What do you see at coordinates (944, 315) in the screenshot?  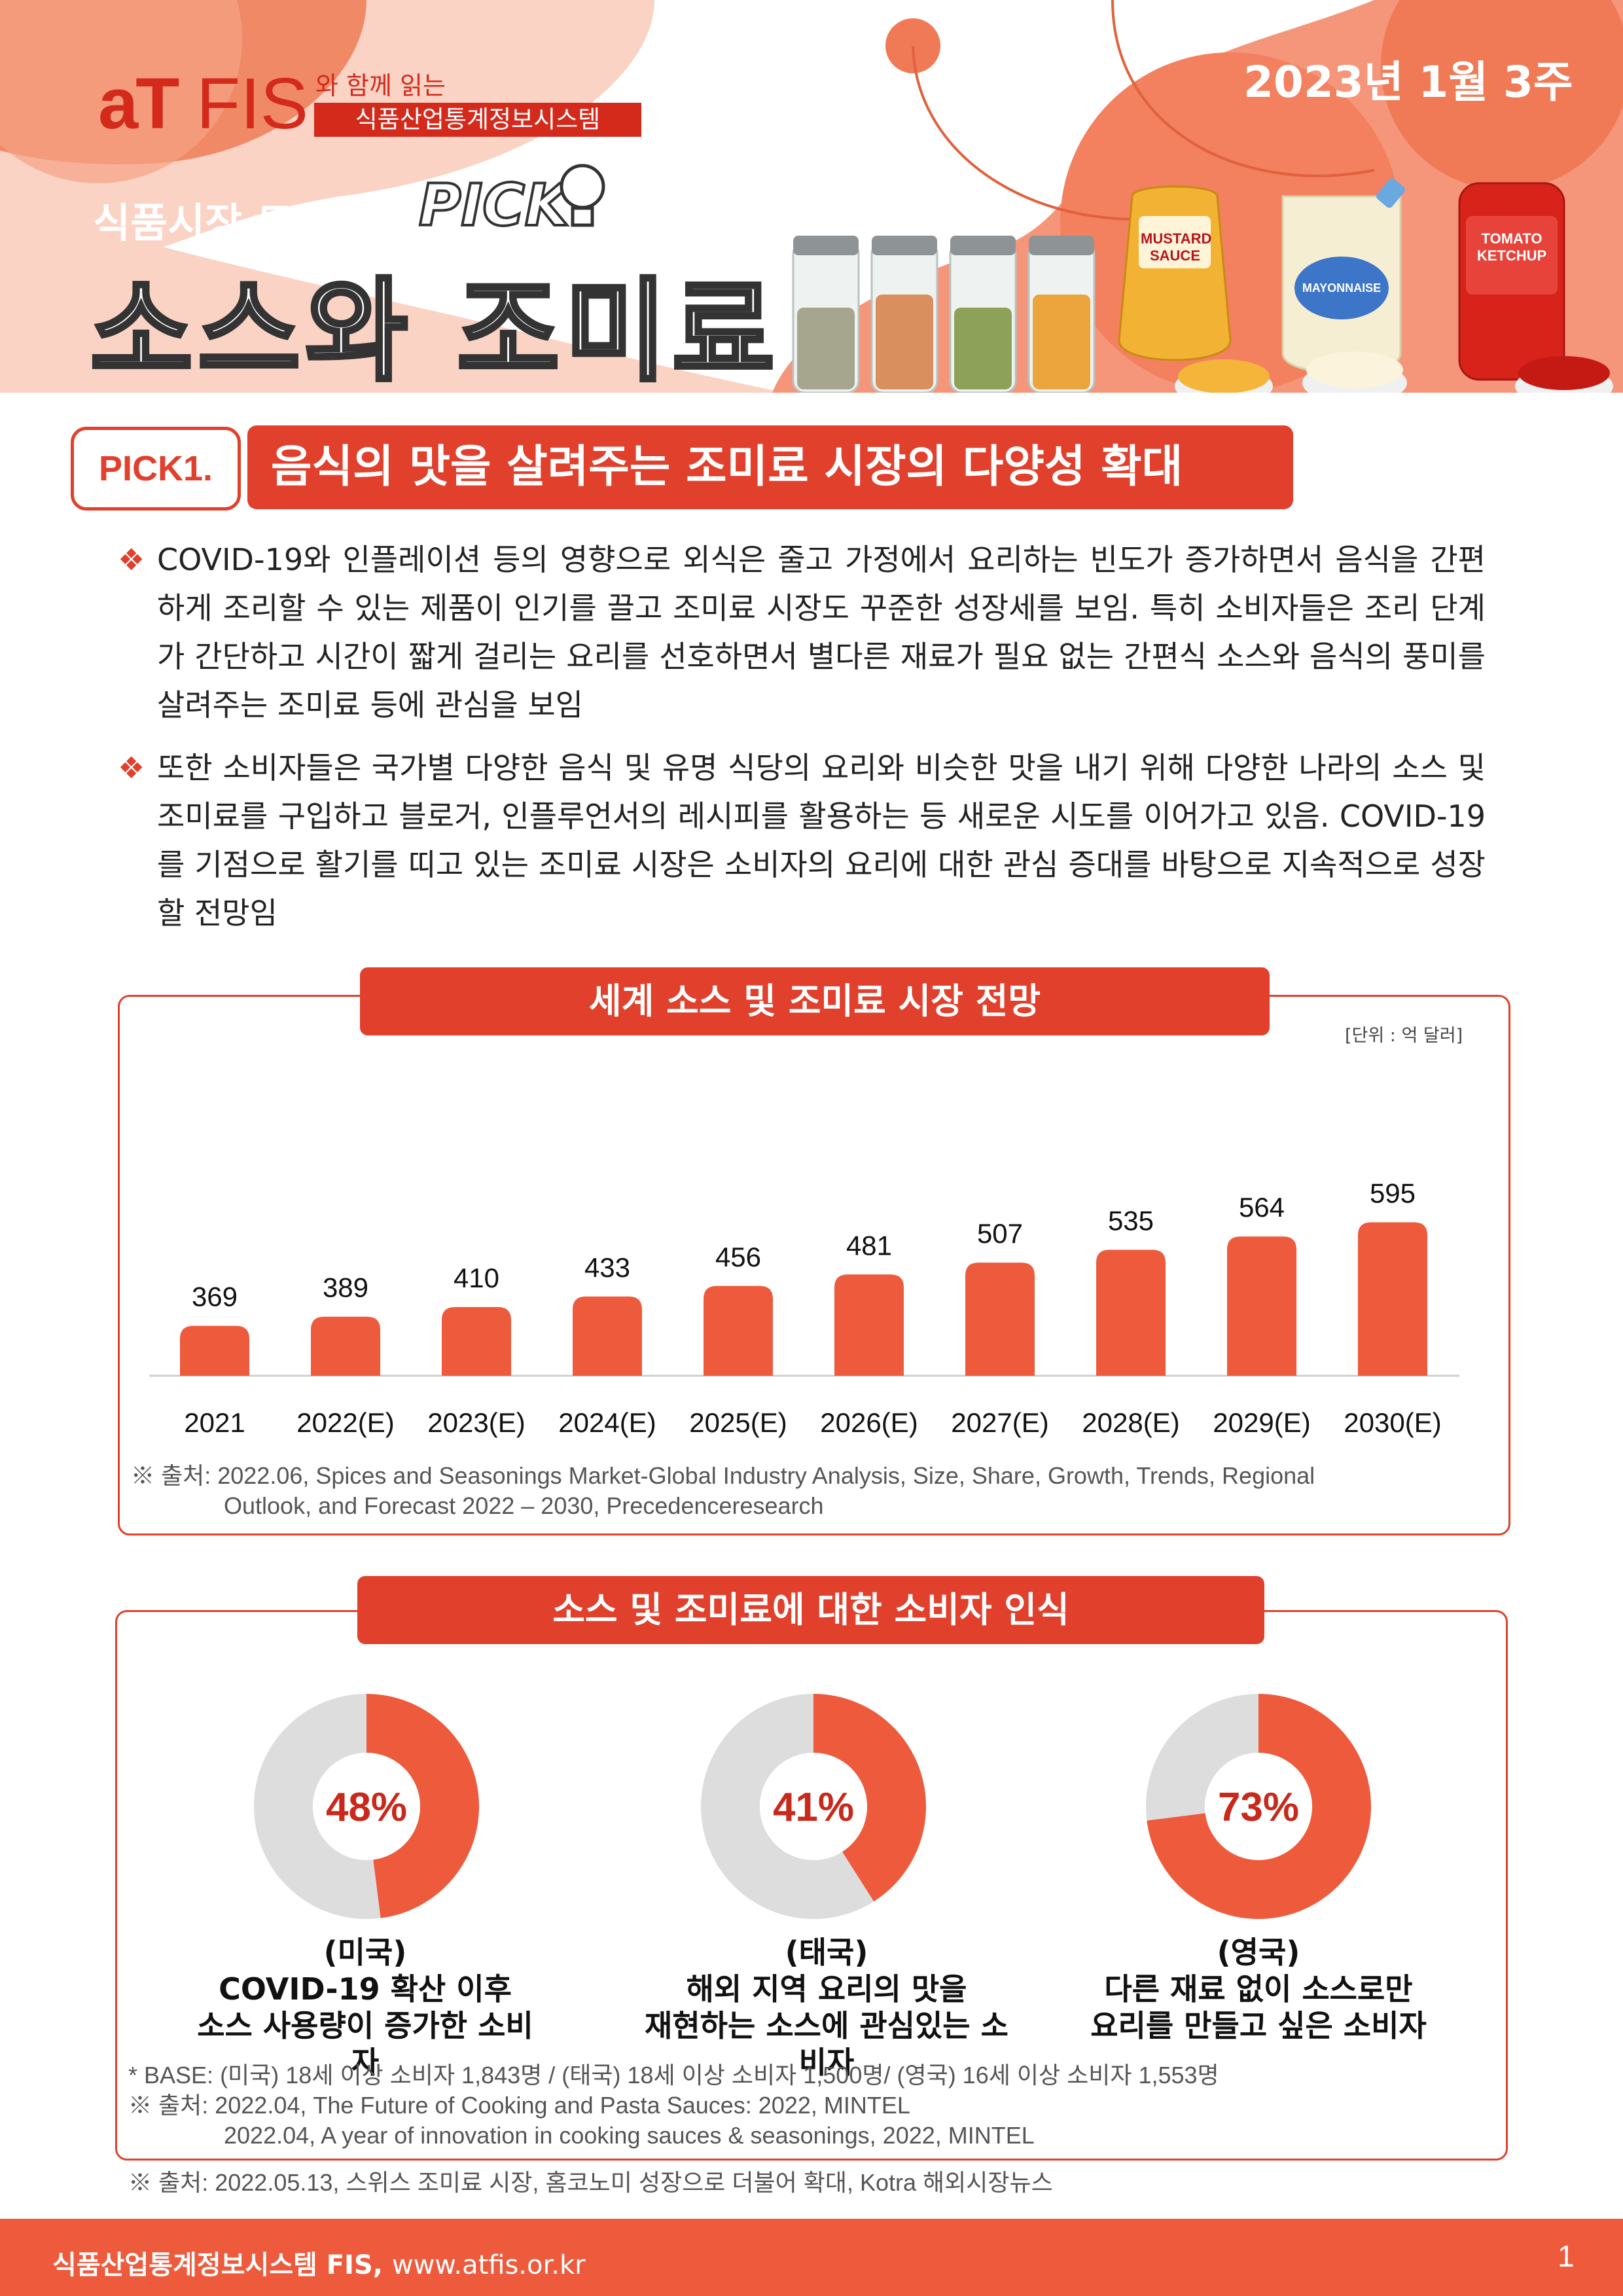 I see `spice-jars-illustration` at bounding box center [944, 315].